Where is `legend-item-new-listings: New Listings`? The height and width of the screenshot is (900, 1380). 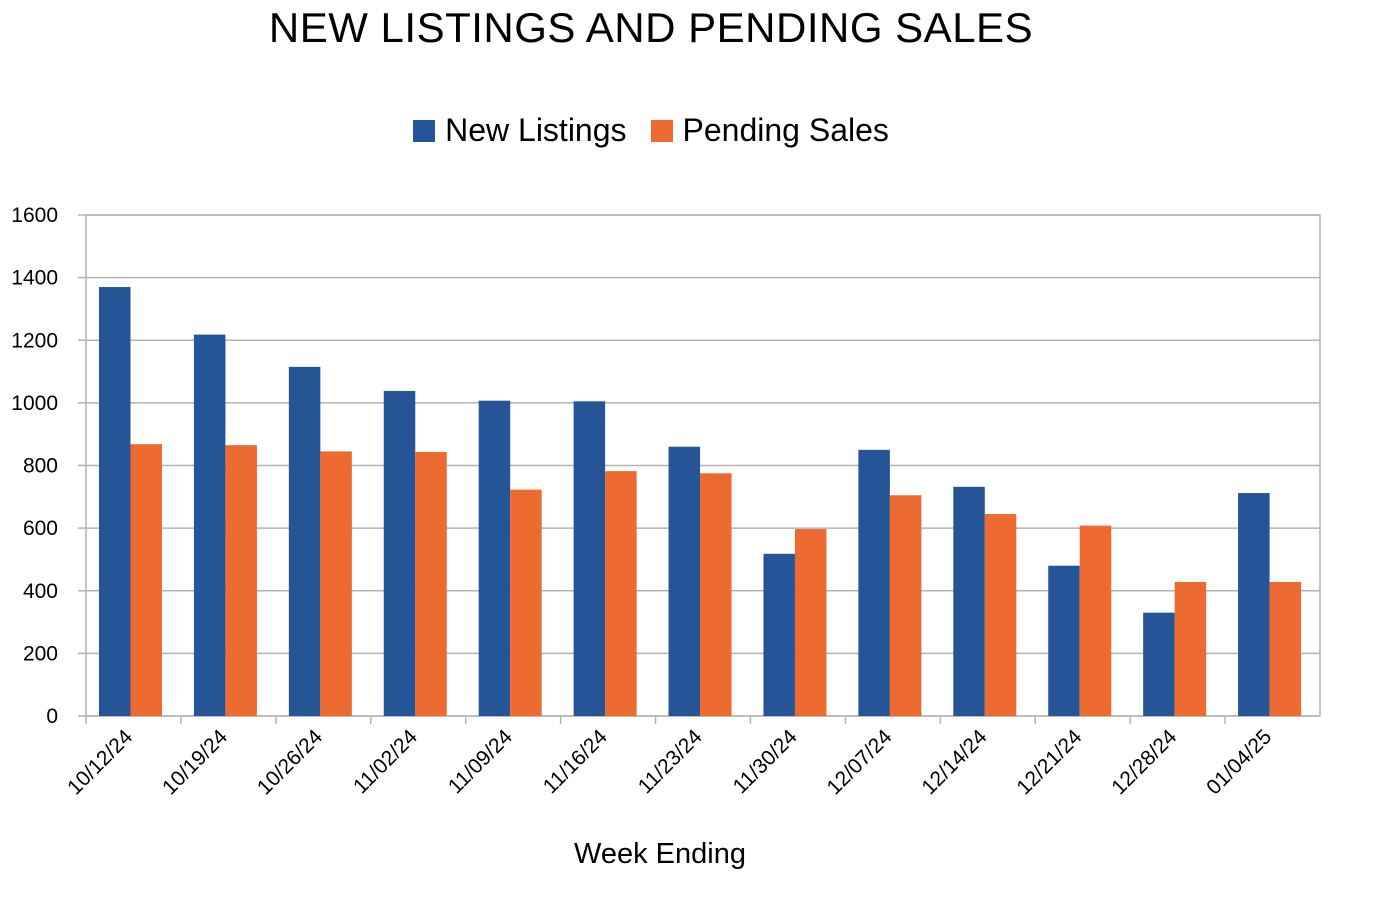 legend-item-new-listings: New Listings is located at coordinates (520, 130).